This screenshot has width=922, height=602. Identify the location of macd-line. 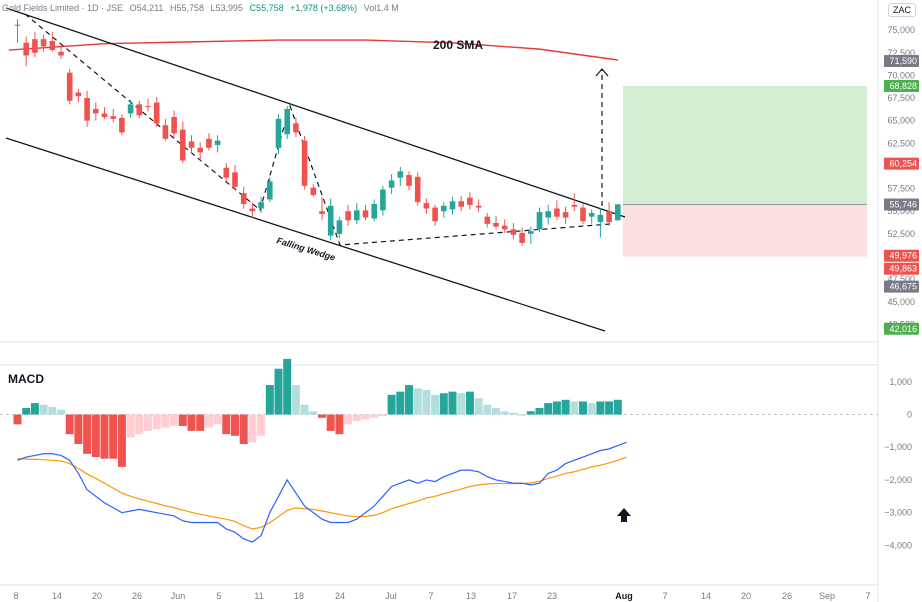
(322, 492).